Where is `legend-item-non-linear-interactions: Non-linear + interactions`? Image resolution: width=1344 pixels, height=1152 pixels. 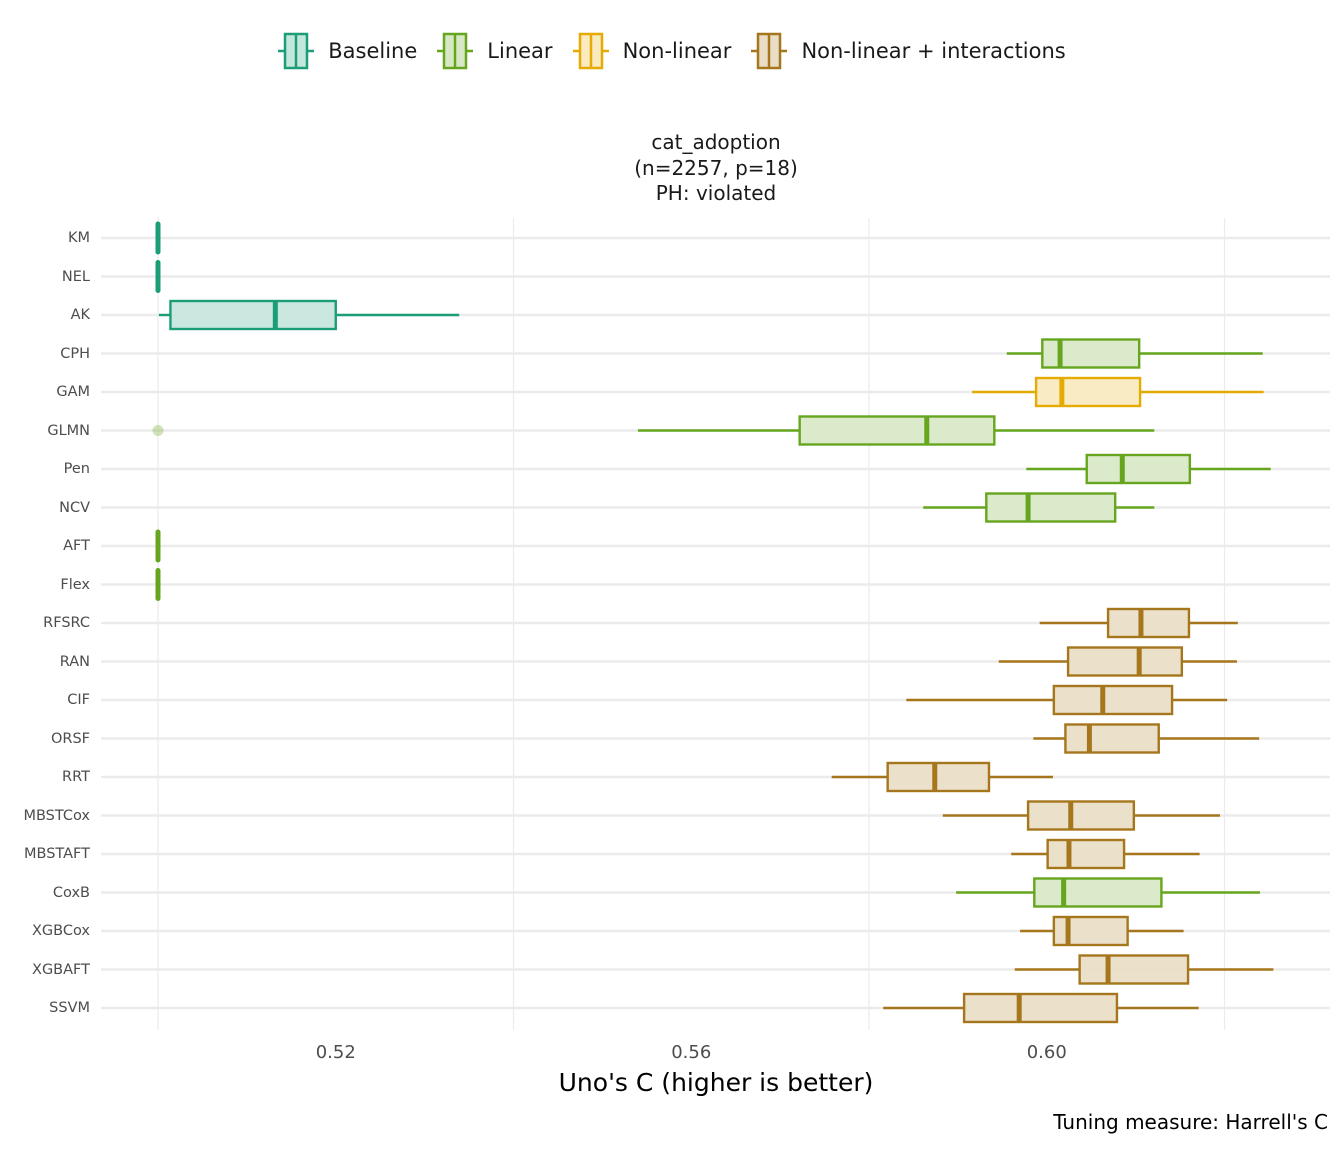 legend-item-non-linear-interactions: Non-linear + interactions is located at coordinates (908, 51).